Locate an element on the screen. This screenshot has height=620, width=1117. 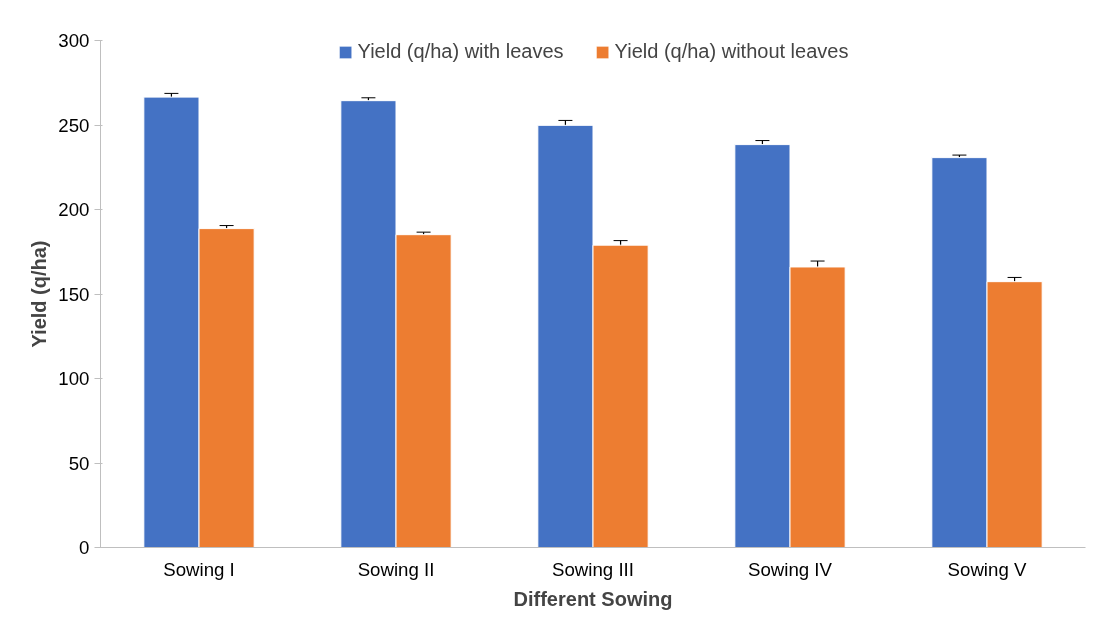
legend-label: Yield (q/ha) without leaves is located at coordinates (731, 51).